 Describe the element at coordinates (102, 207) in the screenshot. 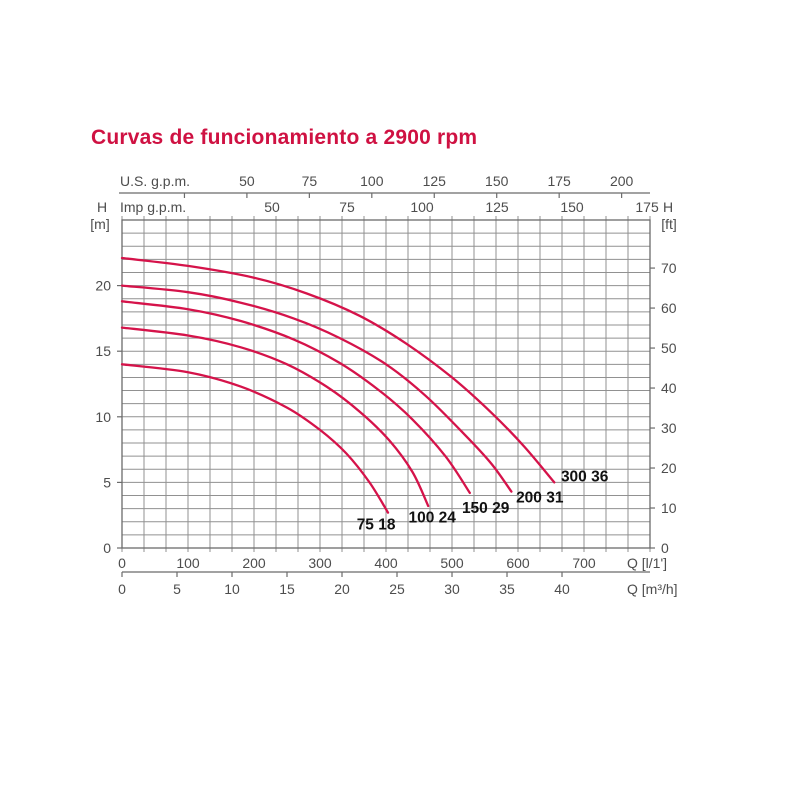

I see `left-axis-title-h: H` at that location.